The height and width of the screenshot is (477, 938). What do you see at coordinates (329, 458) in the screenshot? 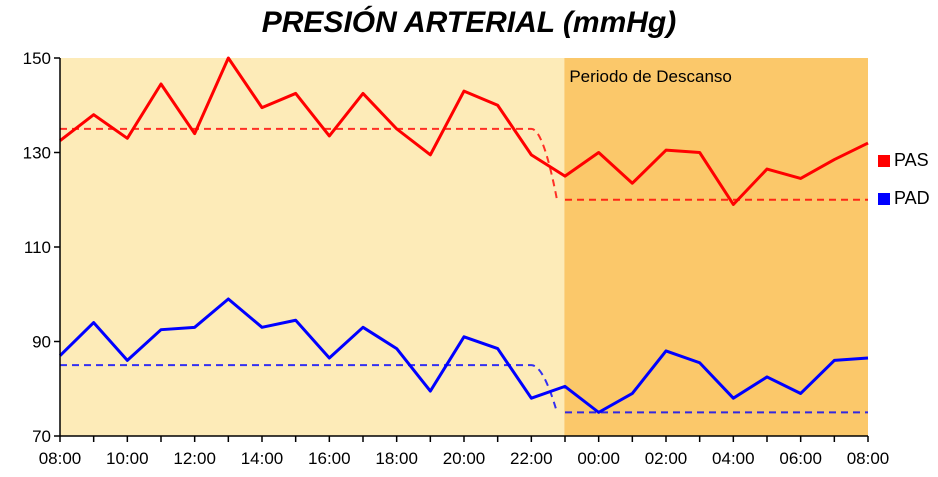
I see `x-tick-label: 16:00` at bounding box center [329, 458].